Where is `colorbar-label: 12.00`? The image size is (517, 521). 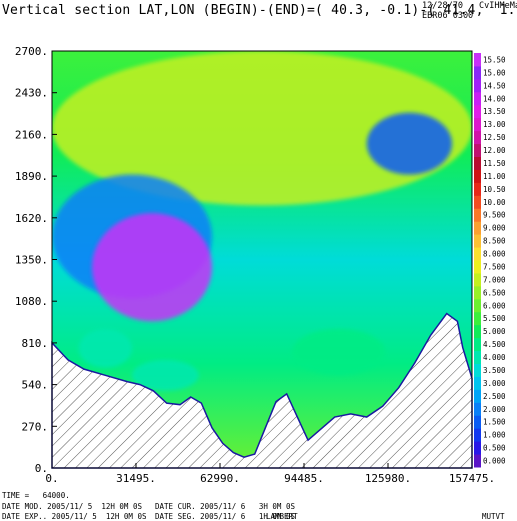 colorbar-label: 12.00 is located at coordinates (494, 150).